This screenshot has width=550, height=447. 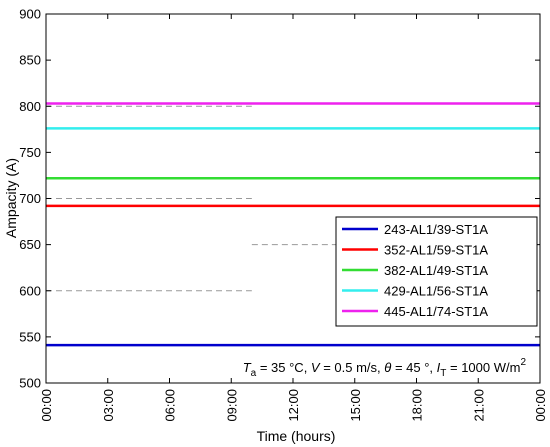 What do you see at coordinates (436, 229) in the screenshot?
I see `legend-label: 243-AL1/39-ST1A` at bounding box center [436, 229].